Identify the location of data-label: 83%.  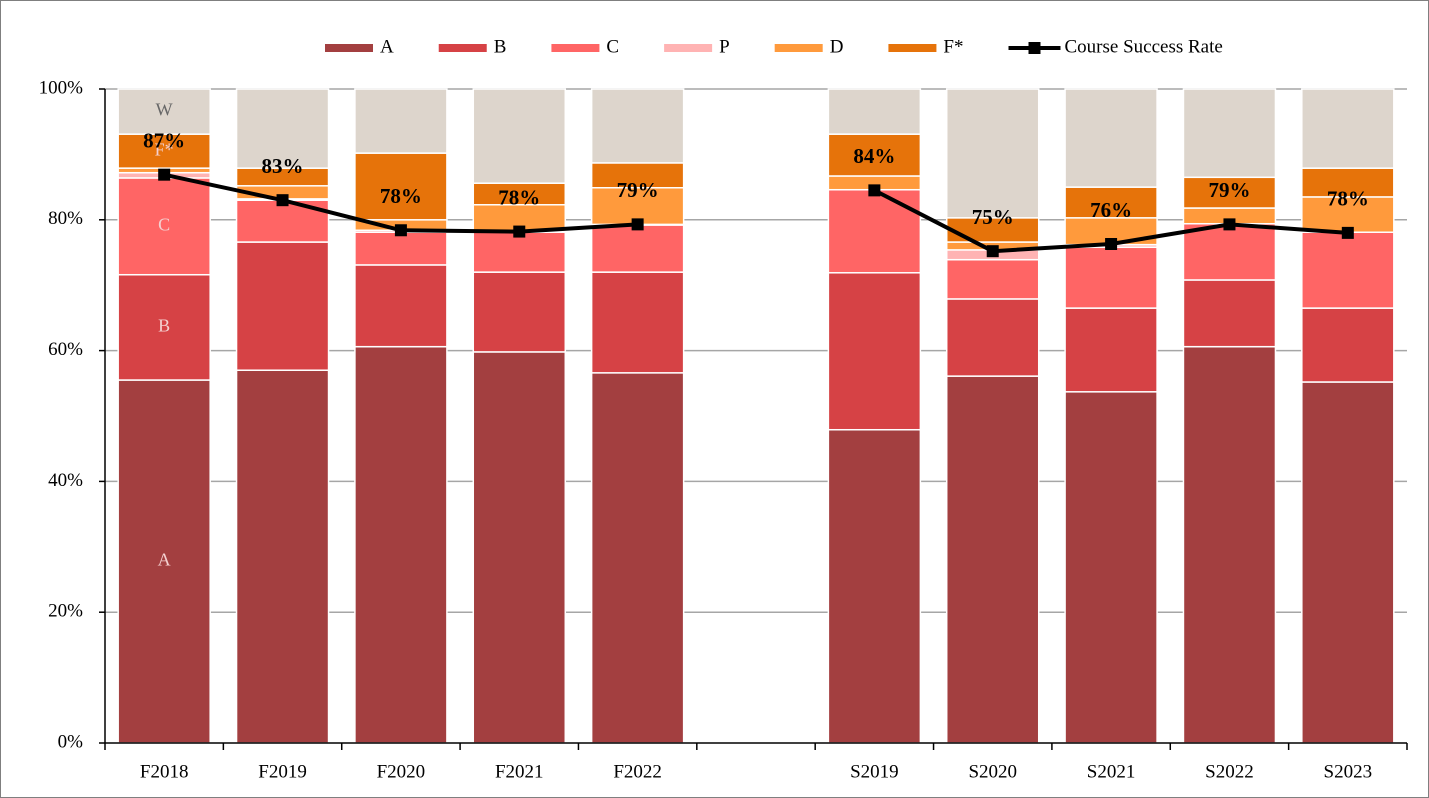
(283, 166).